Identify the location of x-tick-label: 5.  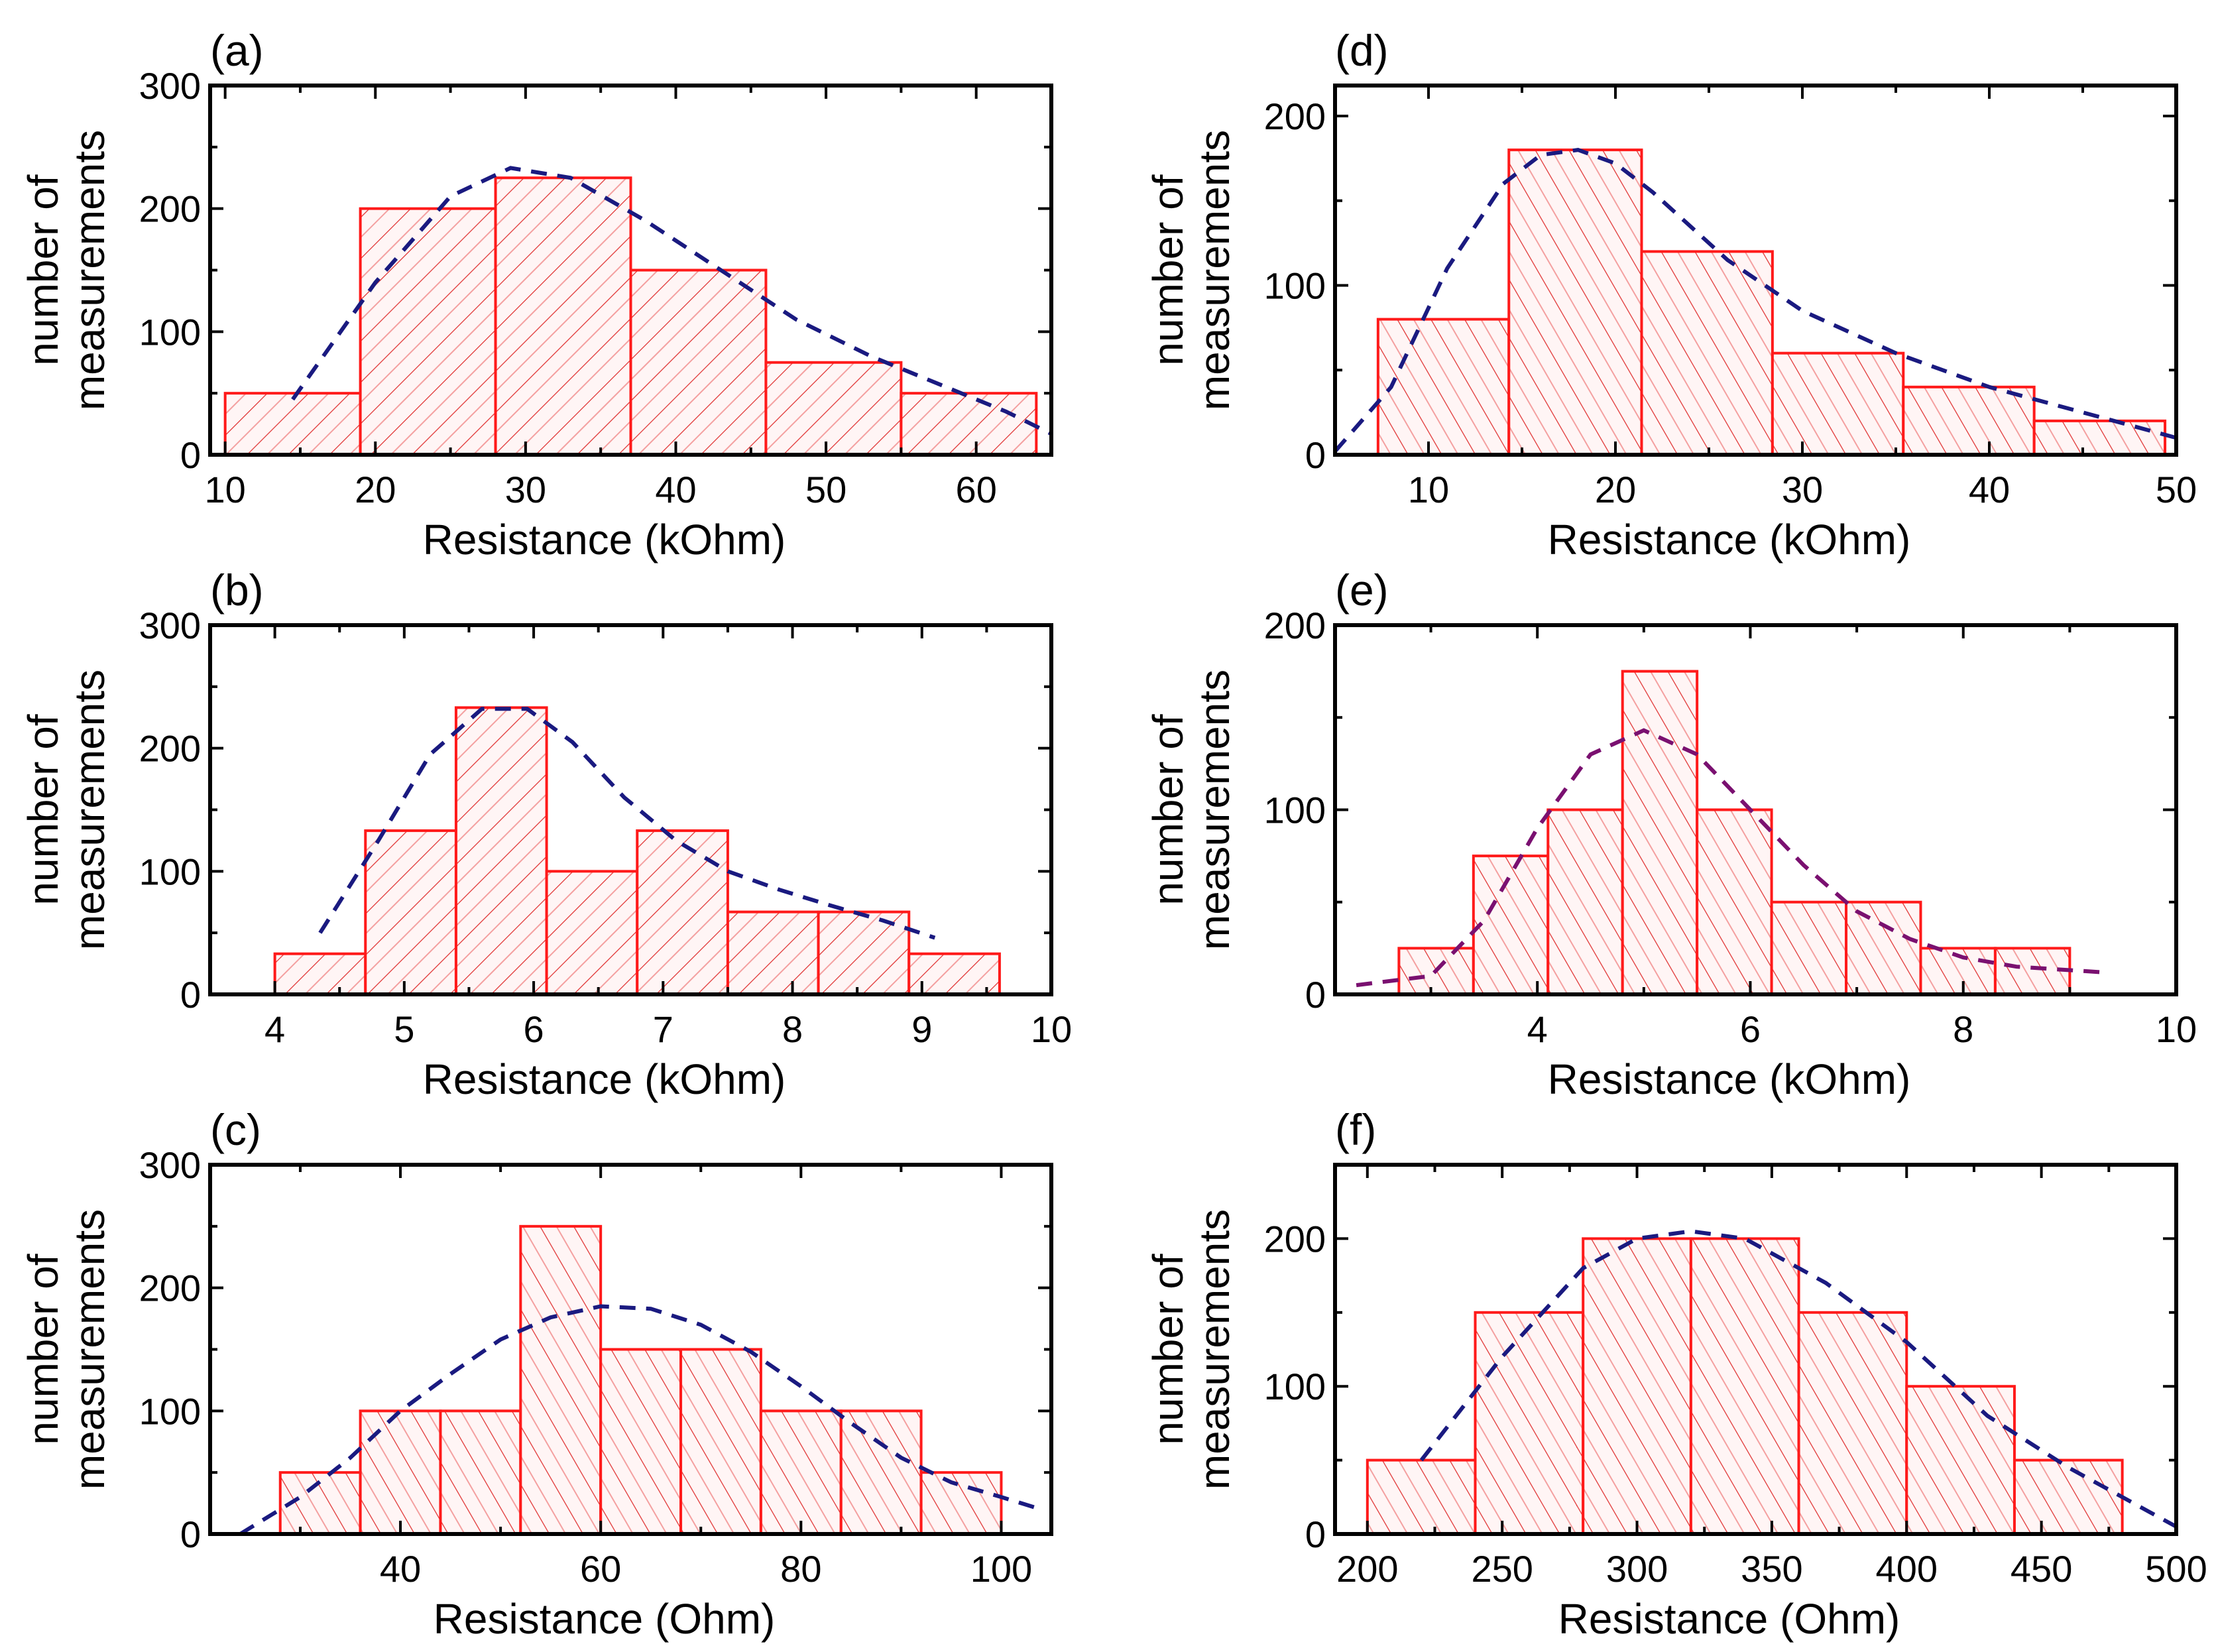
(404, 1029).